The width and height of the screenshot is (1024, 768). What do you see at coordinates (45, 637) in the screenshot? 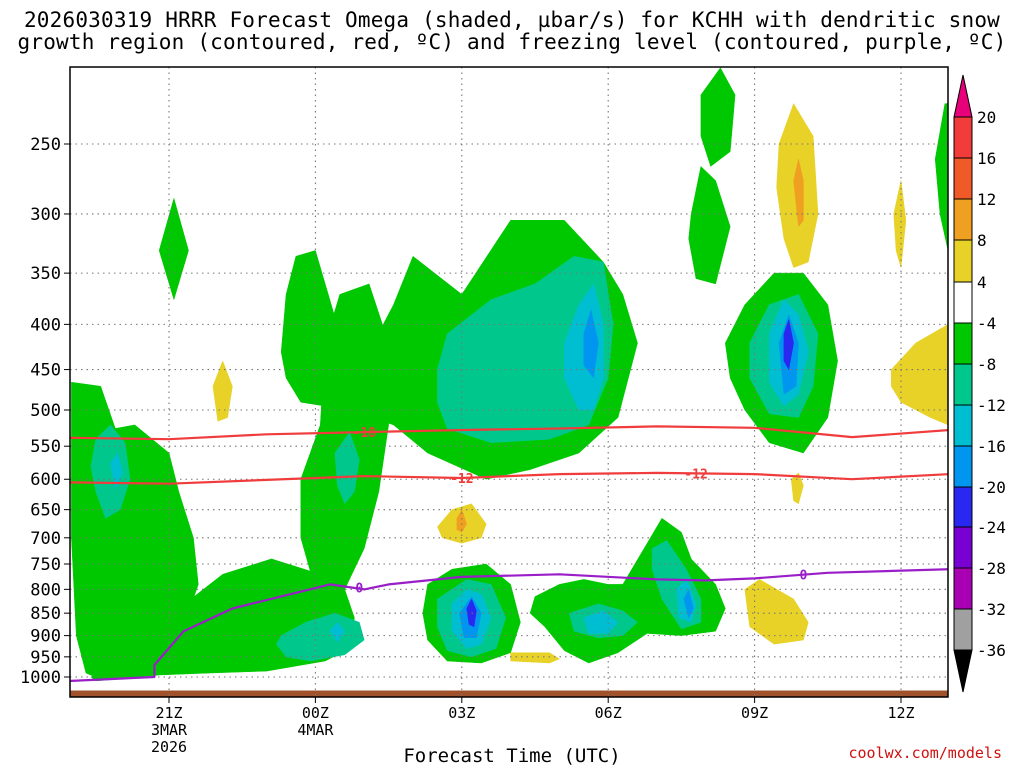
I see `y-tick-label-900: 900` at bounding box center [45, 637].